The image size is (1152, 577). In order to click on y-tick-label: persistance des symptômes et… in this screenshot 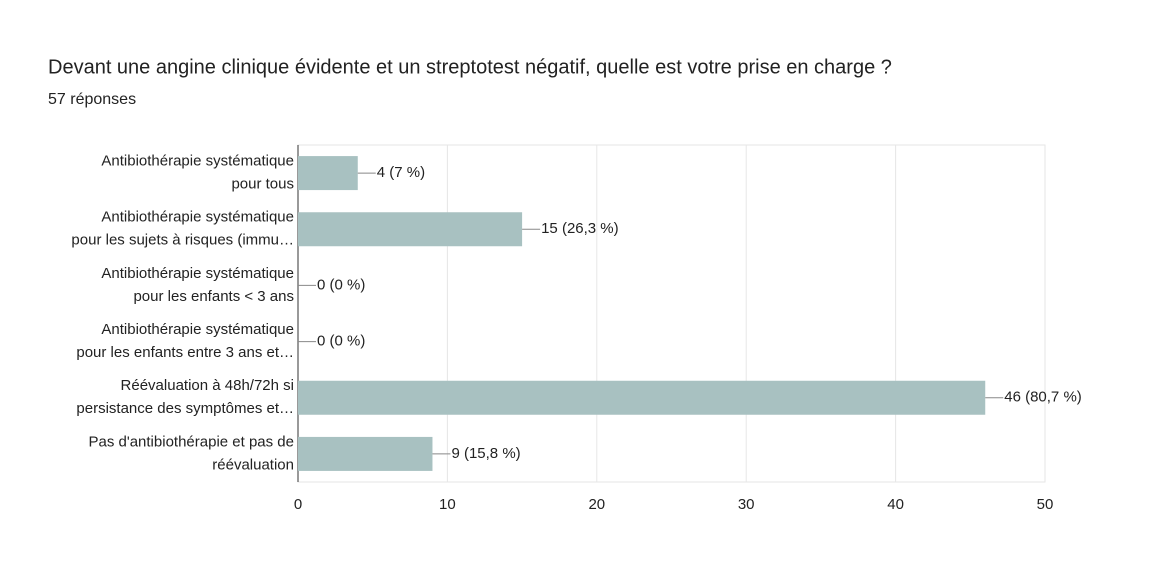, I will do `click(185, 408)`.